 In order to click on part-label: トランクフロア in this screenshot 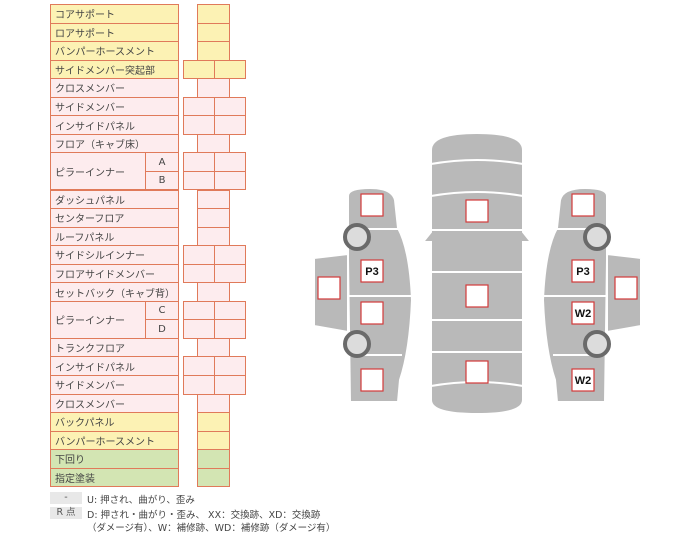, I will do `click(114, 347)`.